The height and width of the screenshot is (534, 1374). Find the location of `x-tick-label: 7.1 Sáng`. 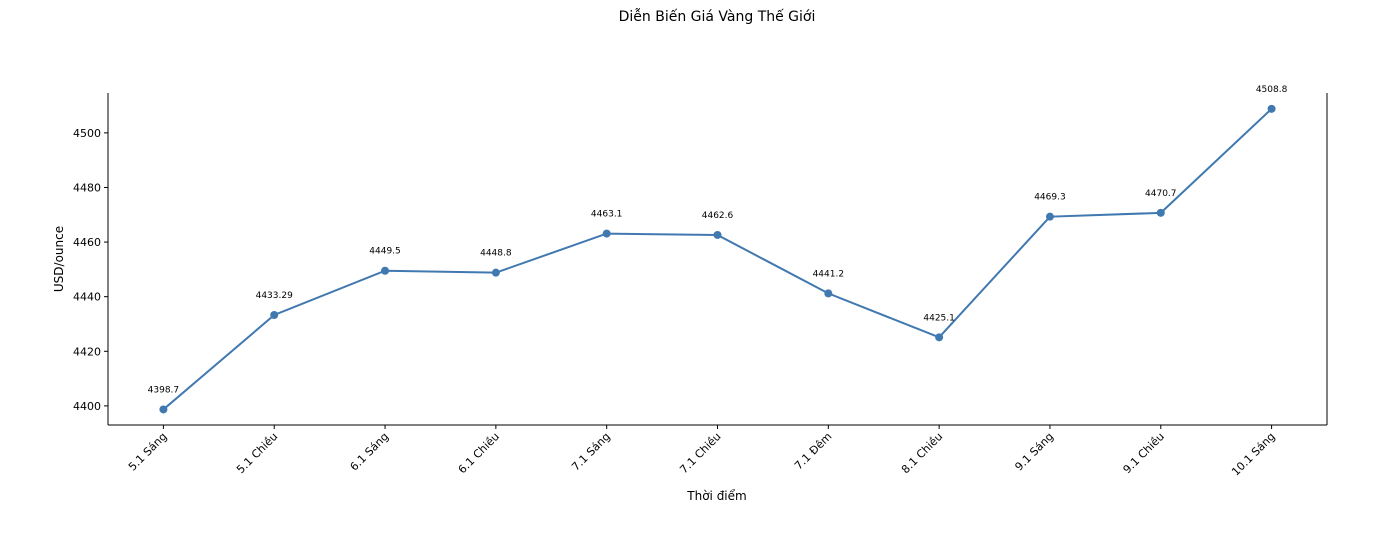

x-tick-label: 7.1 Sáng is located at coordinates (591, 452).